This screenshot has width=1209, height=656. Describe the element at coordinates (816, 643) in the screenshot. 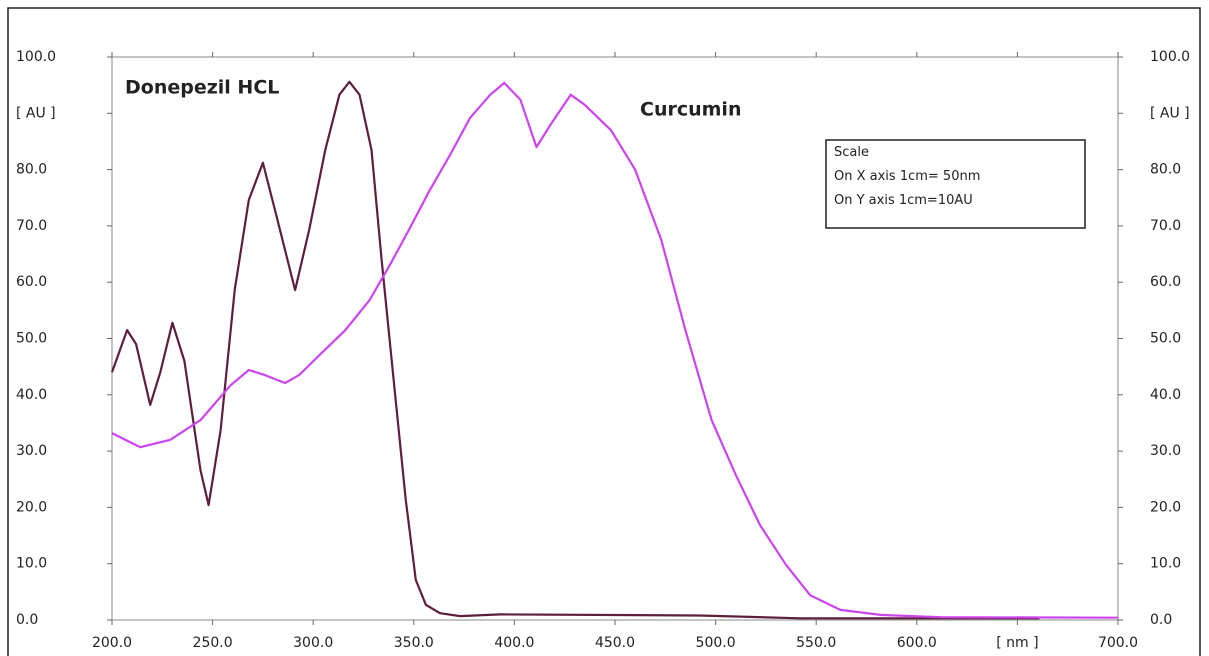

I see `x-tick-label: 550.0` at that location.